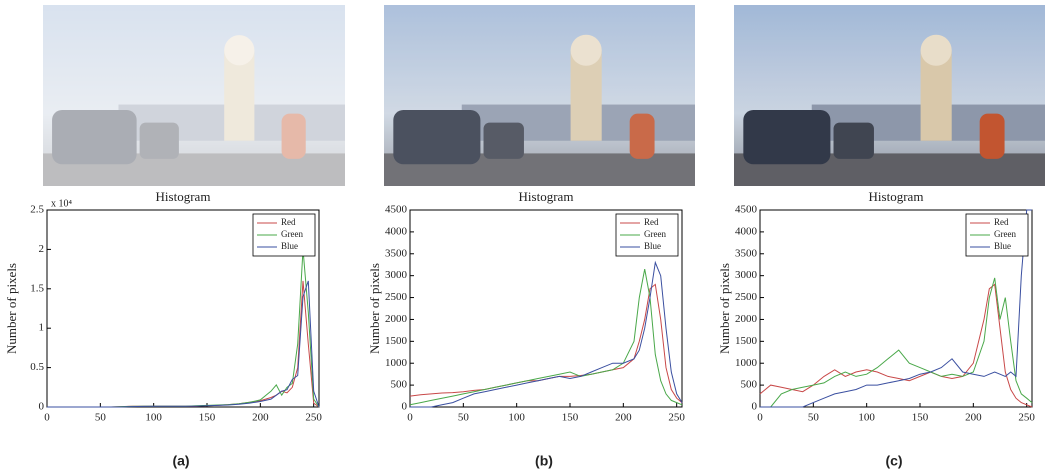  I want to click on y-tick-label: 0.5, so click(37, 367).